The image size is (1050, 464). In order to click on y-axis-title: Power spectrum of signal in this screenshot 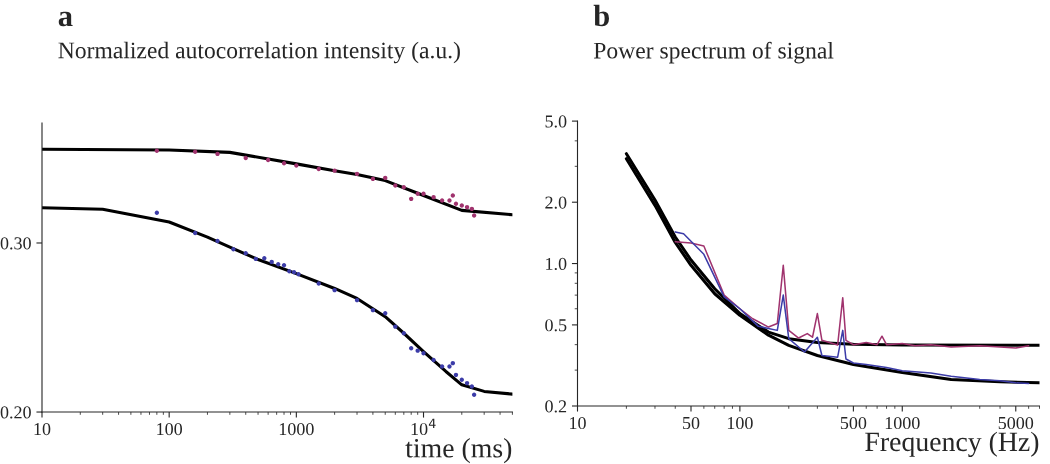, I will do `click(713, 52)`.